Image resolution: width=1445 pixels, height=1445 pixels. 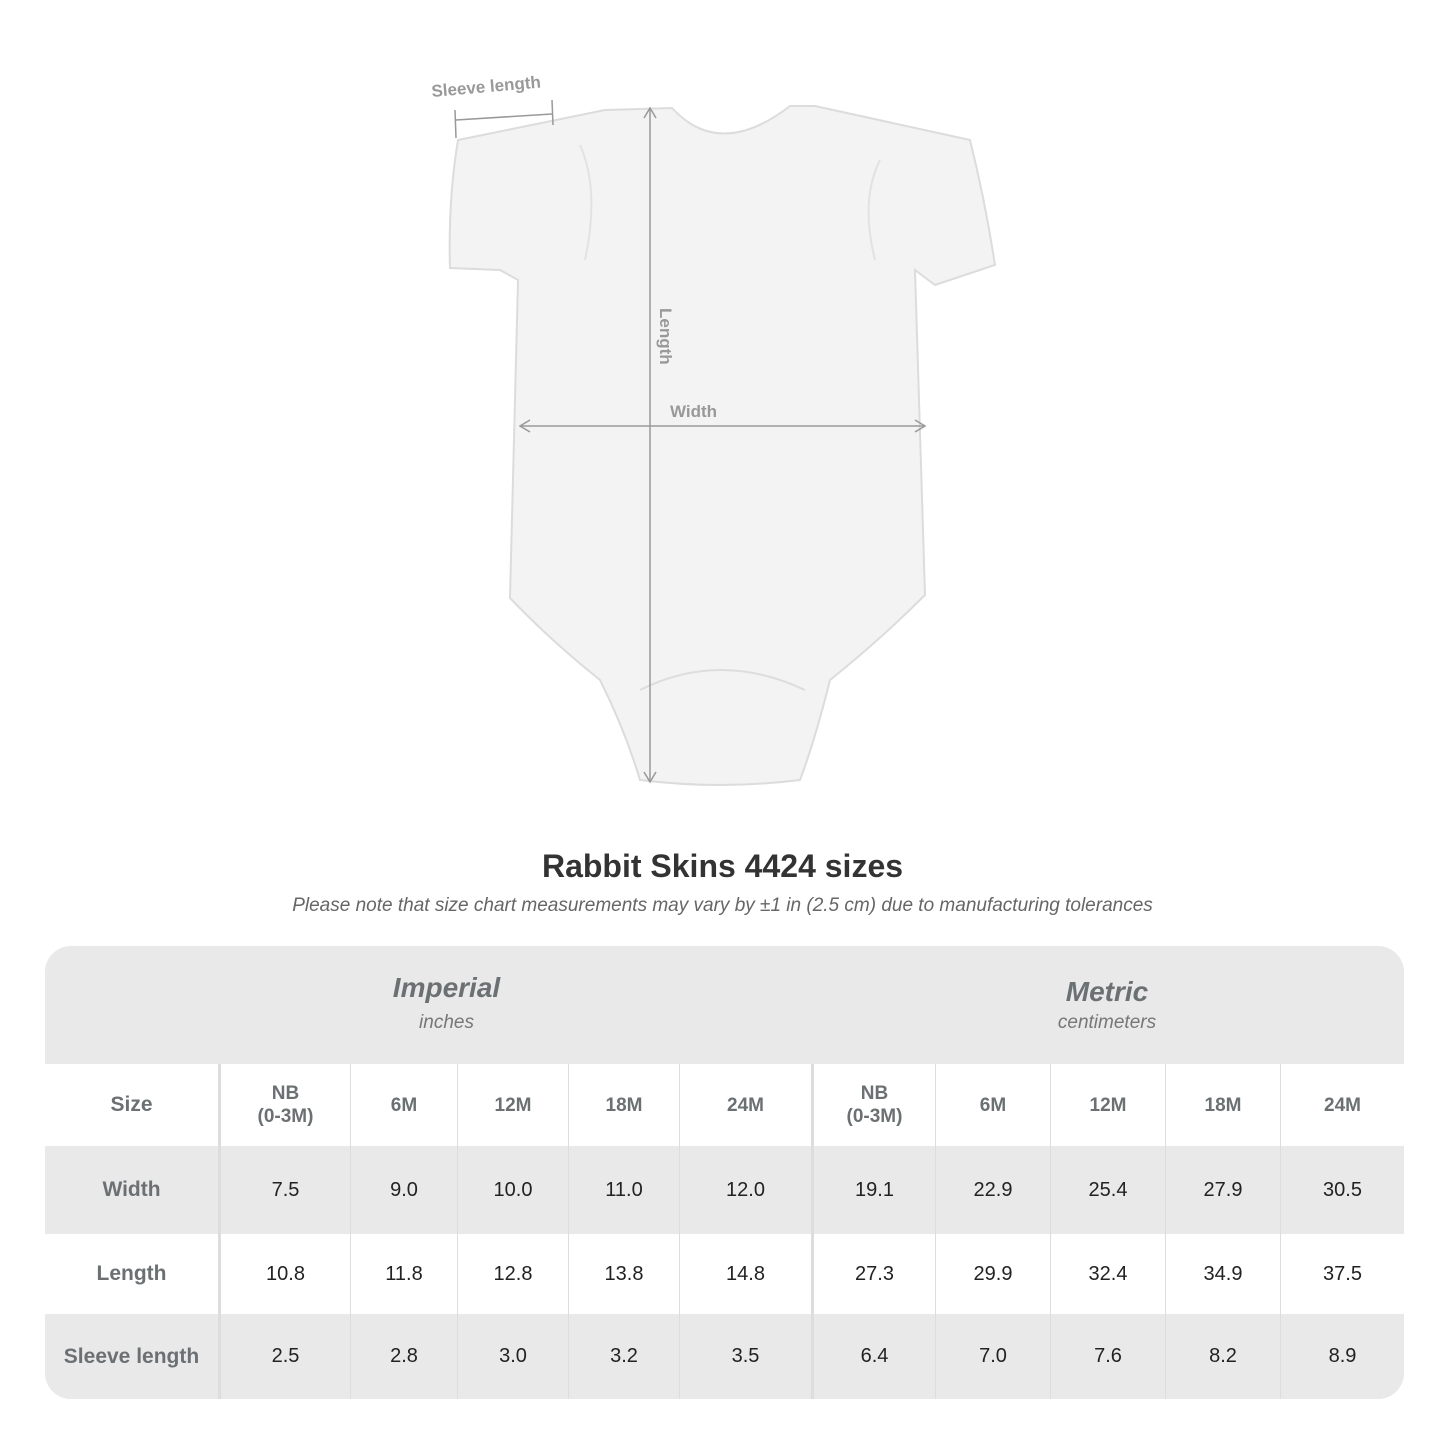 I want to click on metric-value: 8.2, so click(x=1222, y=1356).